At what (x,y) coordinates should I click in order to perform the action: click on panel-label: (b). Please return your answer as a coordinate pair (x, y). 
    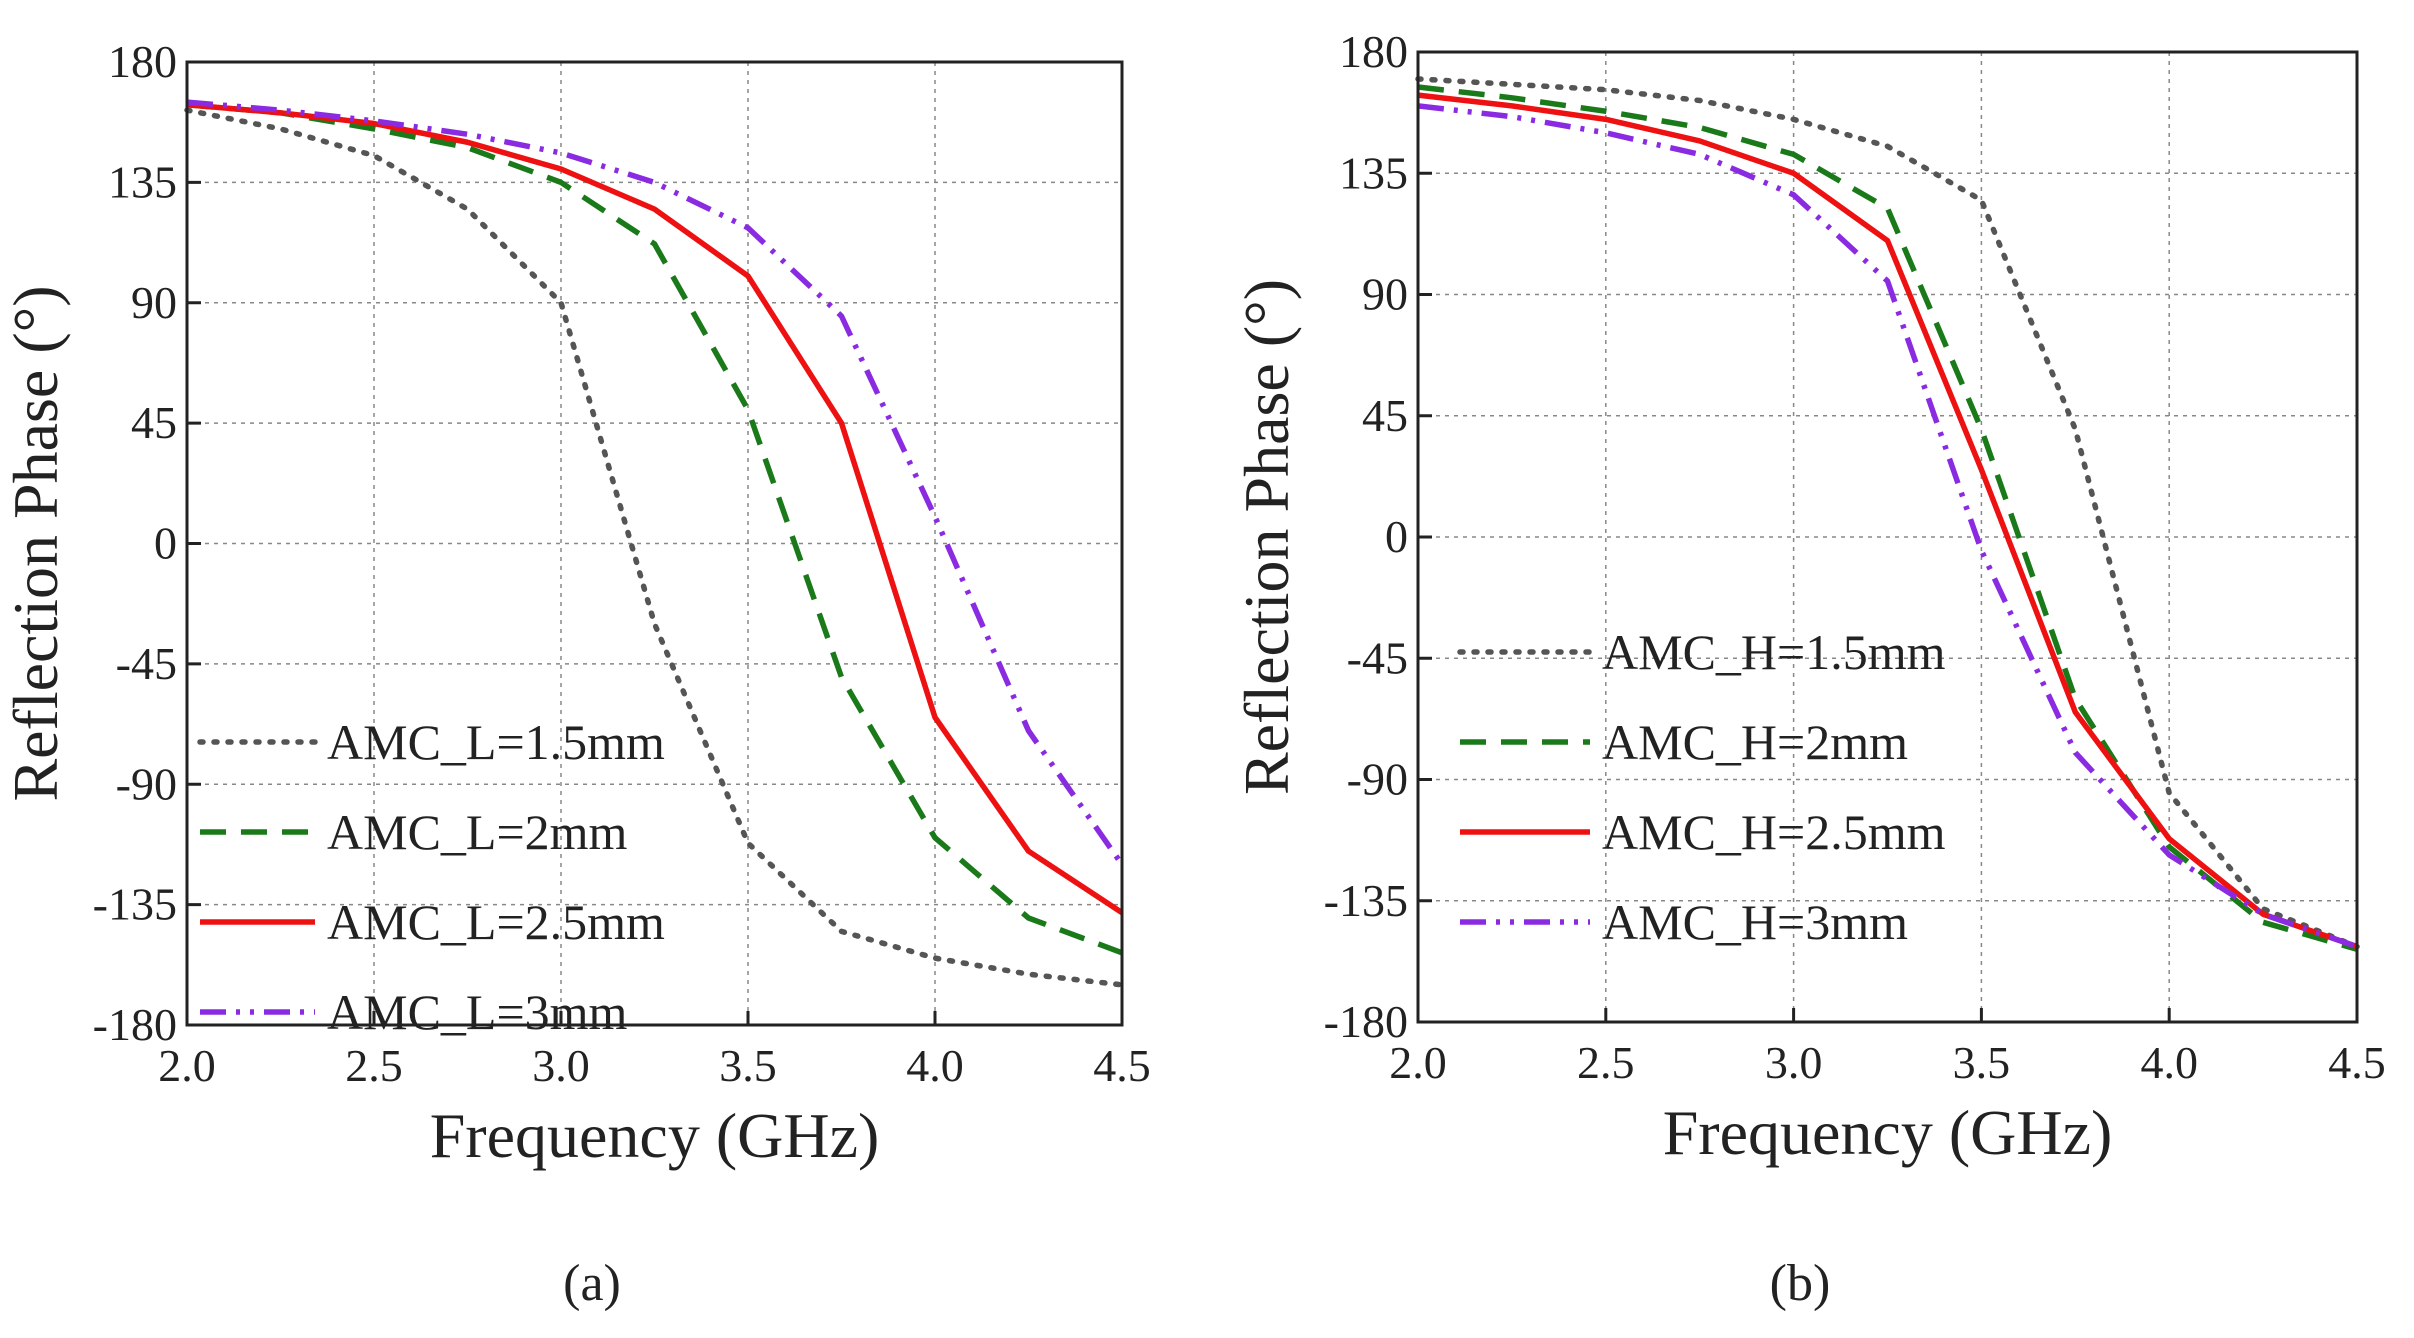
    Looking at the image, I should click on (1800, 1283).